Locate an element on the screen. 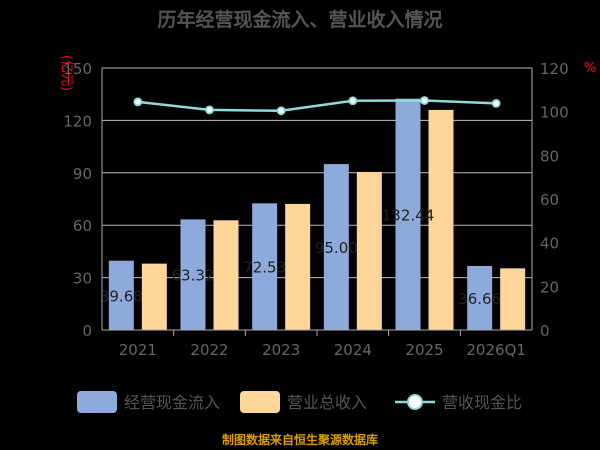  right-axis-unit: % is located at coordinates (590, 68).